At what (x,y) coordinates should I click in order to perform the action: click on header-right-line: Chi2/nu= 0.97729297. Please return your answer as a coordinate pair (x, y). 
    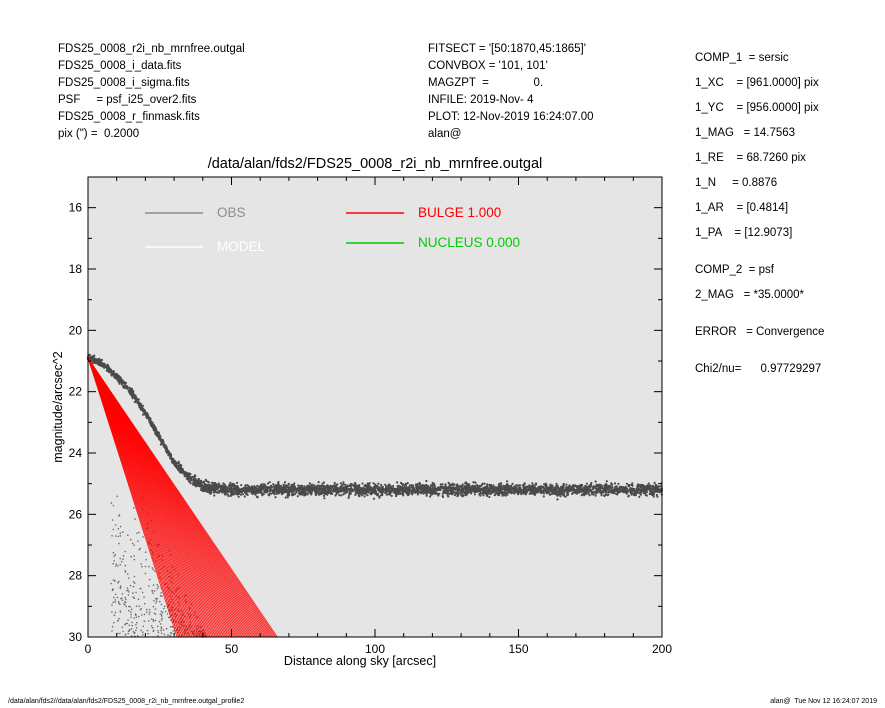
    Looking at the image, I should click on (758, 369).